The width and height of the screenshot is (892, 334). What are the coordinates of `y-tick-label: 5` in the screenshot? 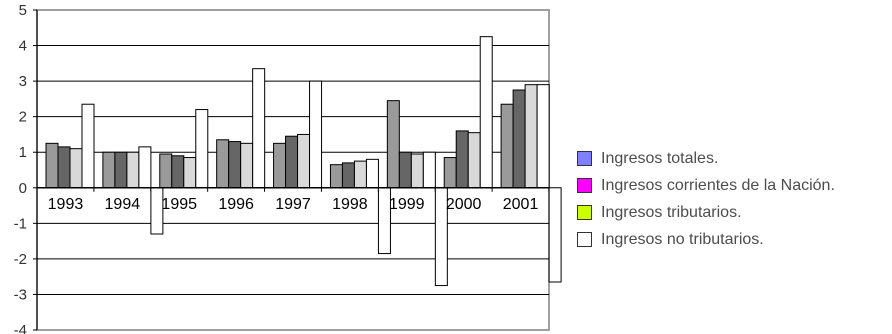 It's located at (23, 10).